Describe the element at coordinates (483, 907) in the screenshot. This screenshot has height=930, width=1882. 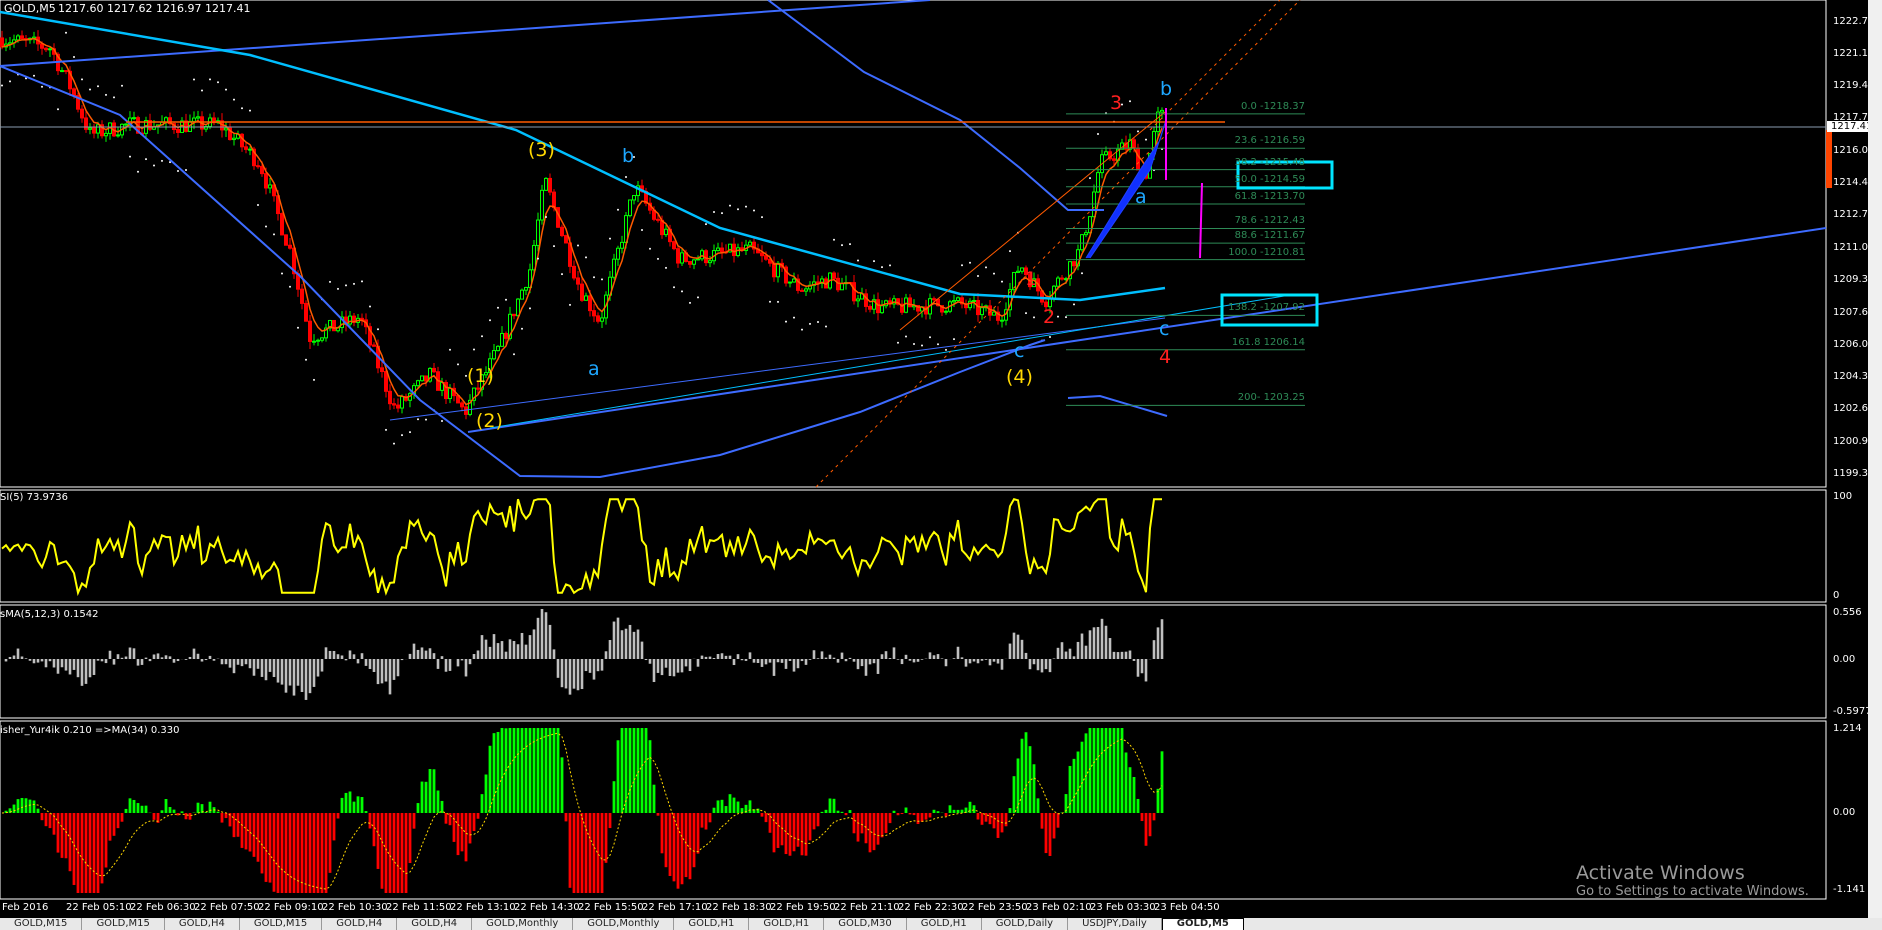
I see `time-axis-label: 22 Feb 13:10` at that location.